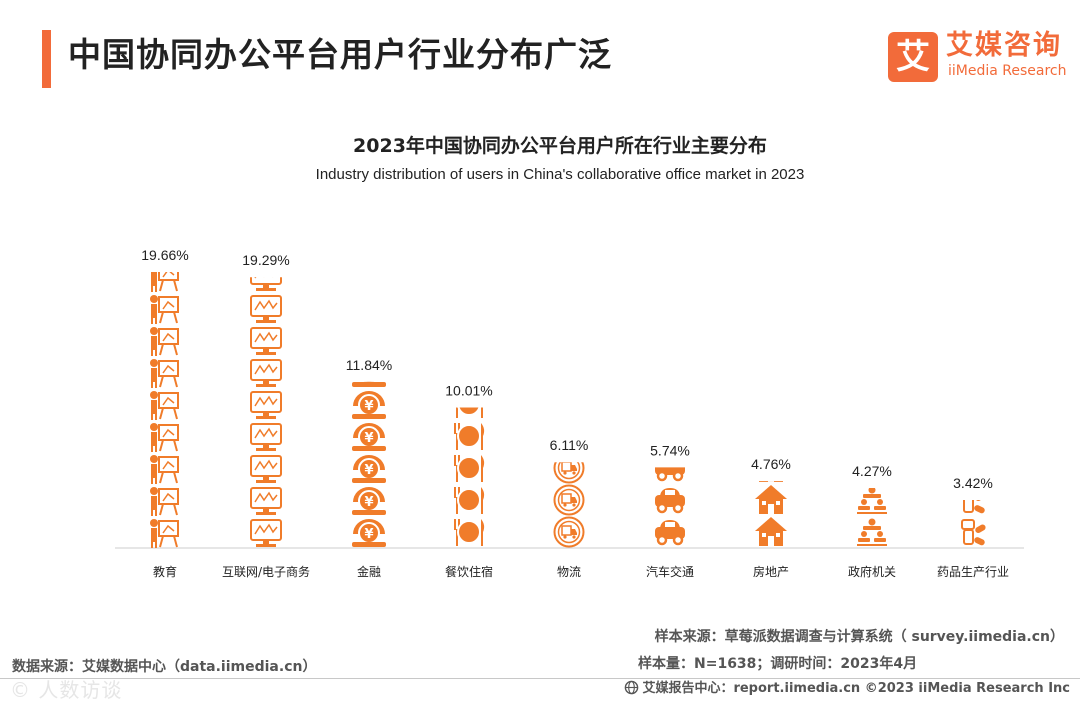  I want to click on bar-dining-plate, so click(469, 476).